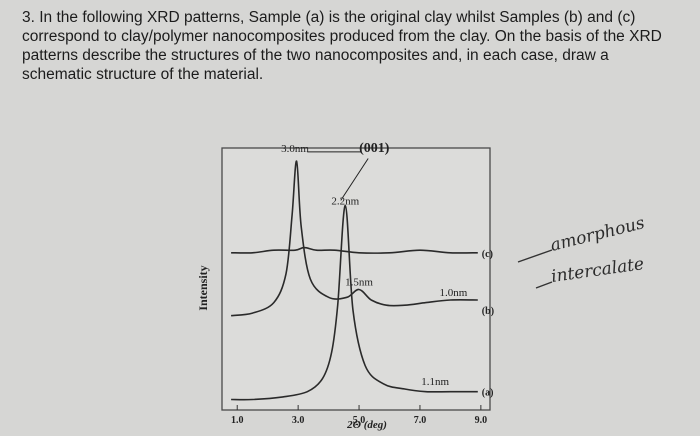  What do you see at coordinates (28, 17) in the screenshot?
I see `question-number: 3.` at bounding box center [28, 17].